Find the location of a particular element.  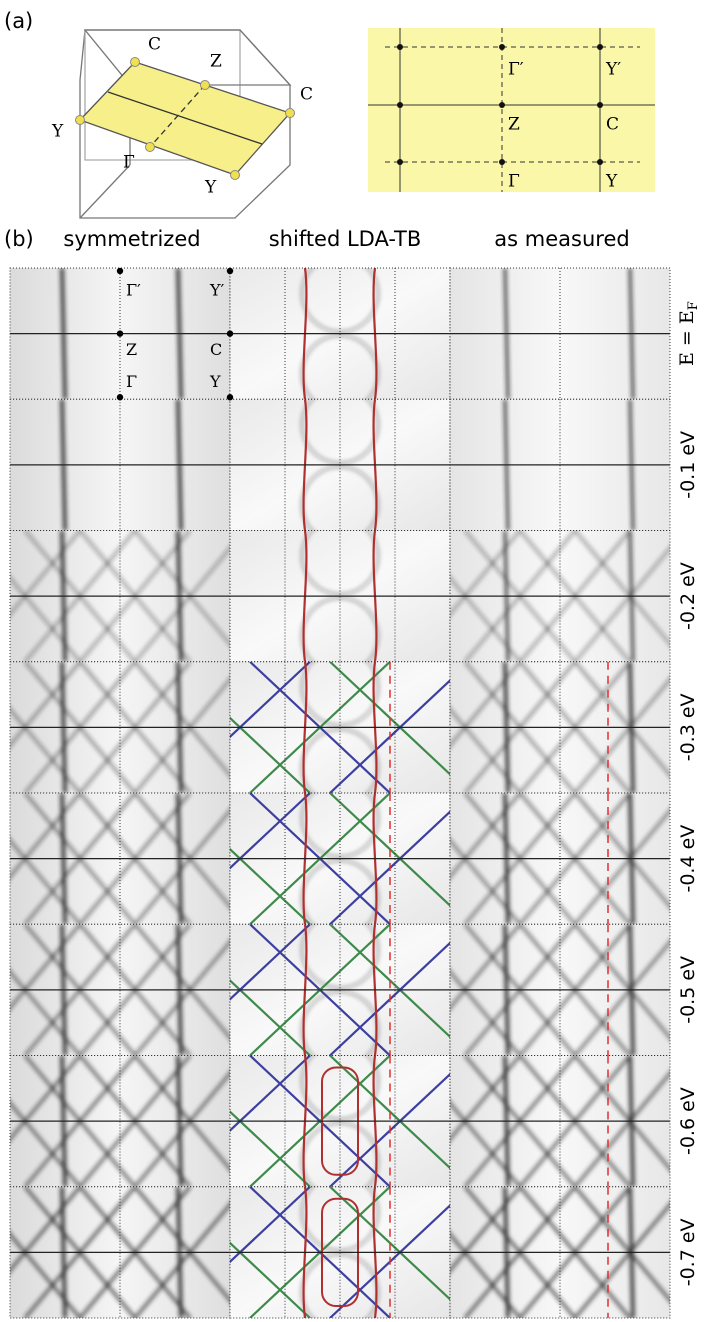

column-title: symmetrized is located at coordinates (131, 239).